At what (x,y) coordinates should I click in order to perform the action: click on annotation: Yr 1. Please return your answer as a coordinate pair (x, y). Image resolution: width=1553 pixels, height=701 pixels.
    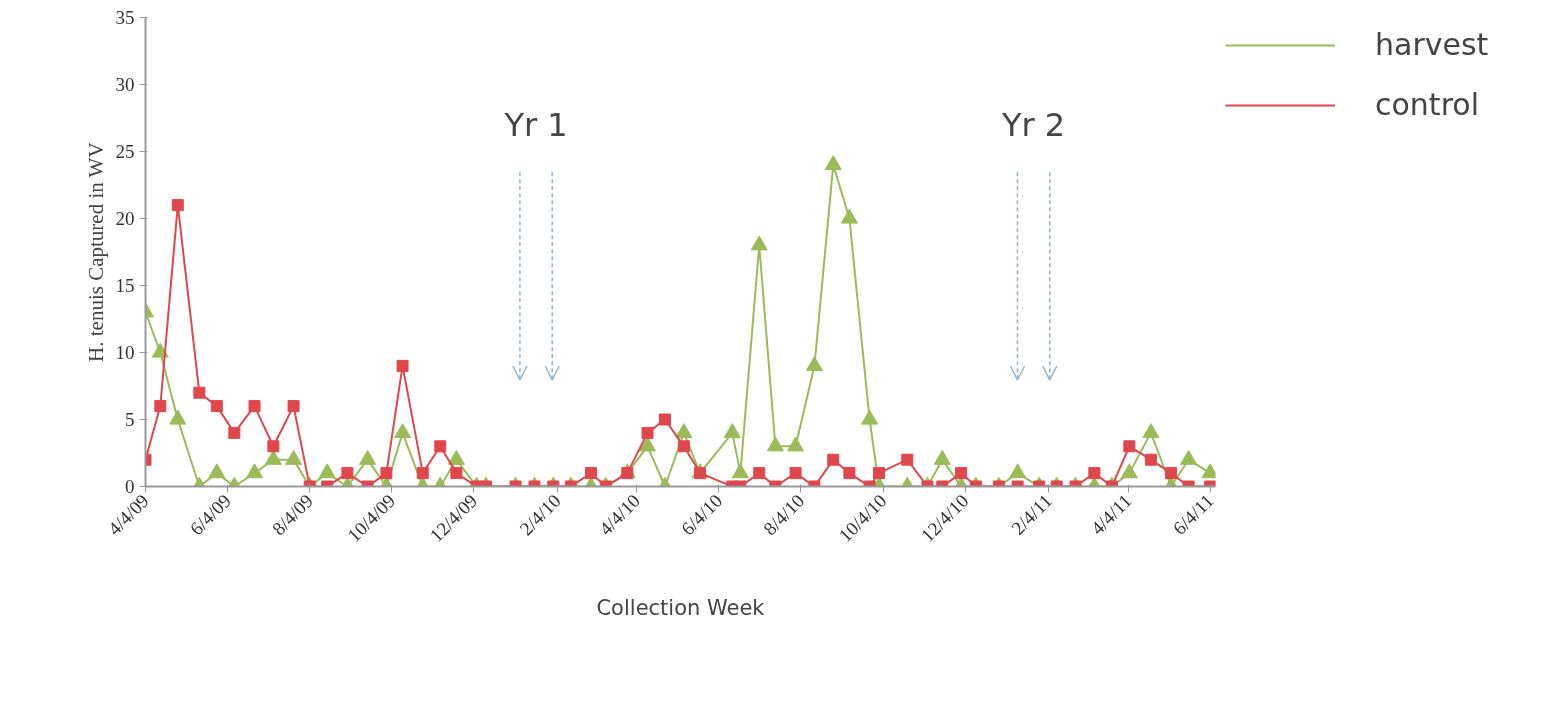
    Looking at the image, I should click on (535, 125).